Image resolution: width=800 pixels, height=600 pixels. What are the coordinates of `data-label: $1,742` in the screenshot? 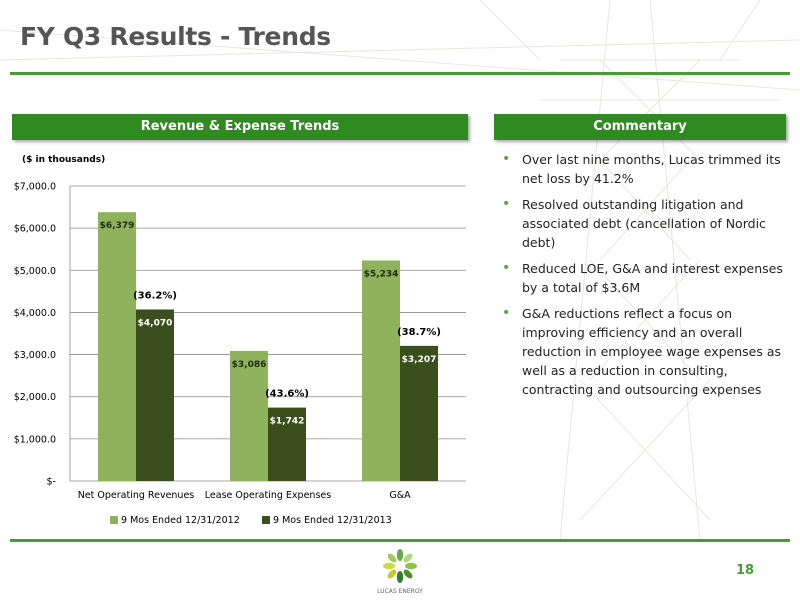 It's located at (287, 422).